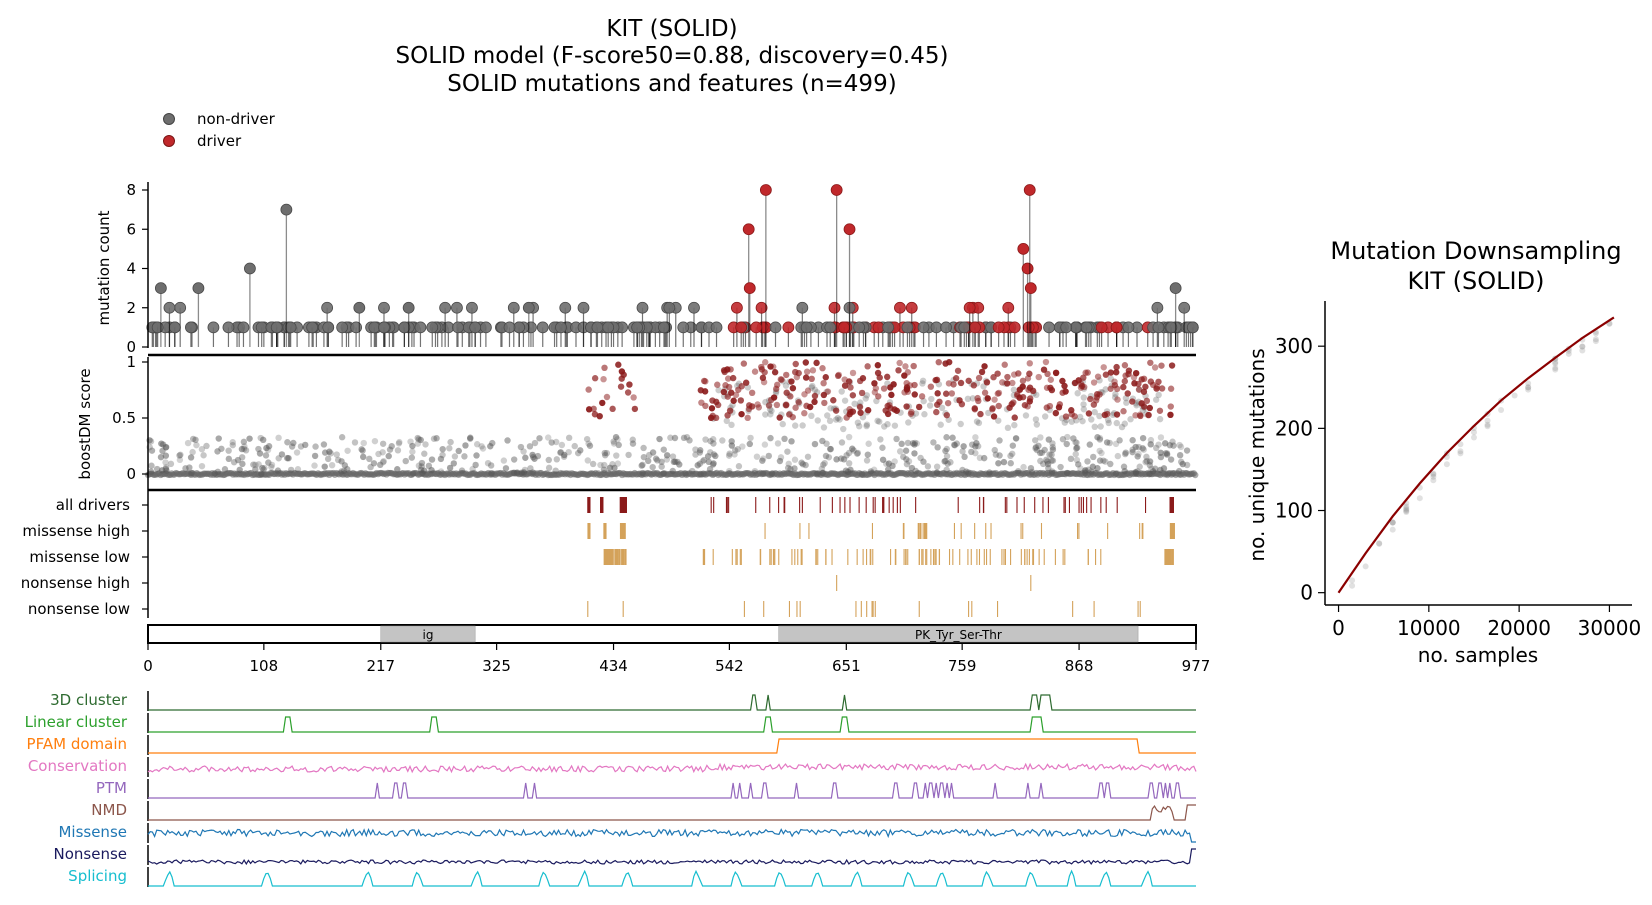 This screenshot has height=905, width=1652. I want to click on boostdm-panel: 00.51 boostDM score, so click(637, 421).